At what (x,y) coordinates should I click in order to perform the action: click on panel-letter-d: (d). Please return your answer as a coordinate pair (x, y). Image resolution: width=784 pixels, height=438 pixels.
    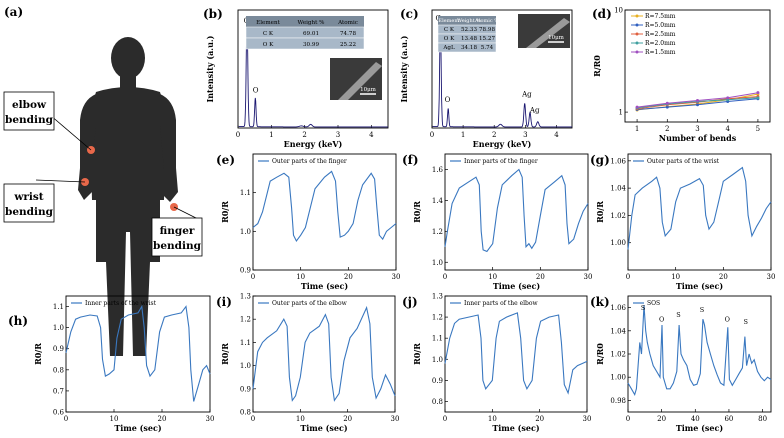
    Looking at the image, I should click on (602, 14).